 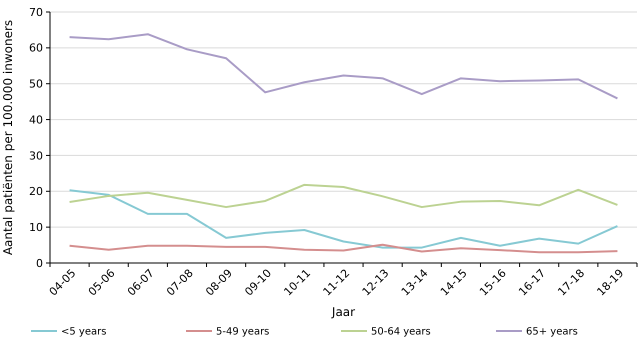 I want to click on y-tick-label: 30, so click(x=36, y=155).